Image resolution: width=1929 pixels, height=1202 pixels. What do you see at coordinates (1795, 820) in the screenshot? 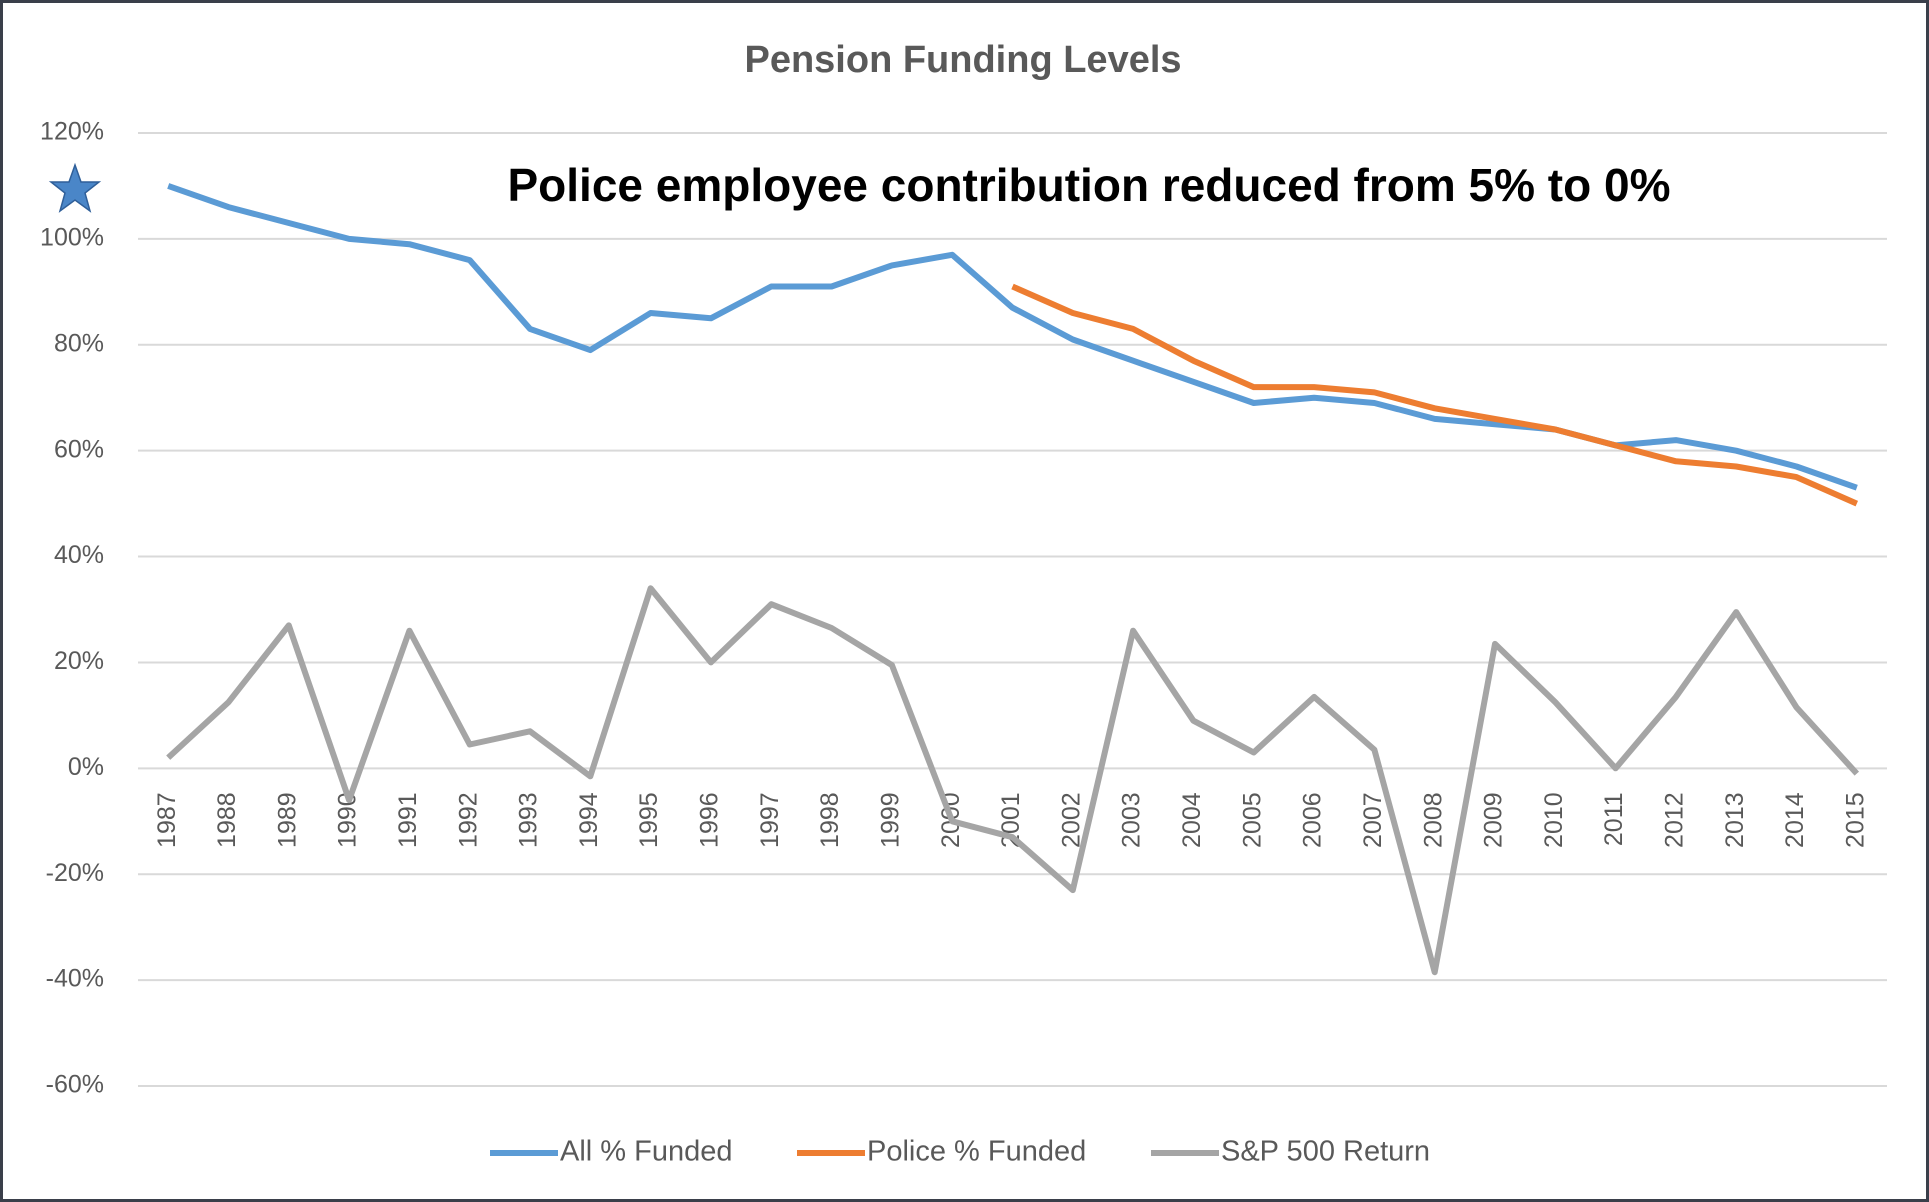
I see `x-tick-label: 2014` at bounding box center [1795, 820].